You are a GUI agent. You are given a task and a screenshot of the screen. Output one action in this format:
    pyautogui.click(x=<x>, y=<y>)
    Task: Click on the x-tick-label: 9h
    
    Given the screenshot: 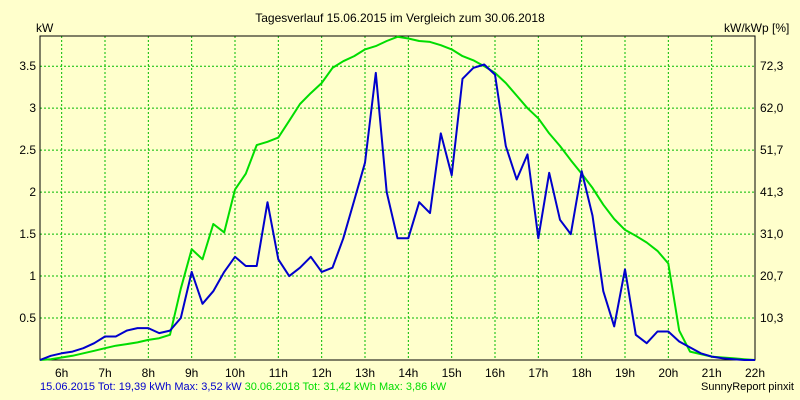 What is the action you would take?
    pyautogui.click(x=191, y=373)
    